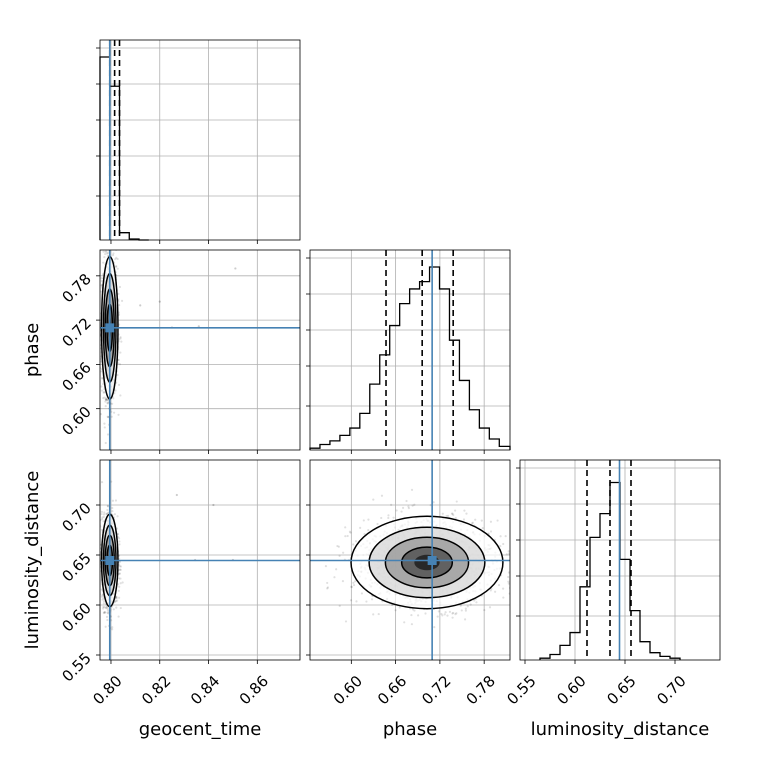 Image resolution: width=760 pixels, height=760 pixels. What do you see at coordinates (571, 690) in the screenshot?
I see `hist-luminosity-distance-xtick-label: 0.60` at bounding box center [571, 690].